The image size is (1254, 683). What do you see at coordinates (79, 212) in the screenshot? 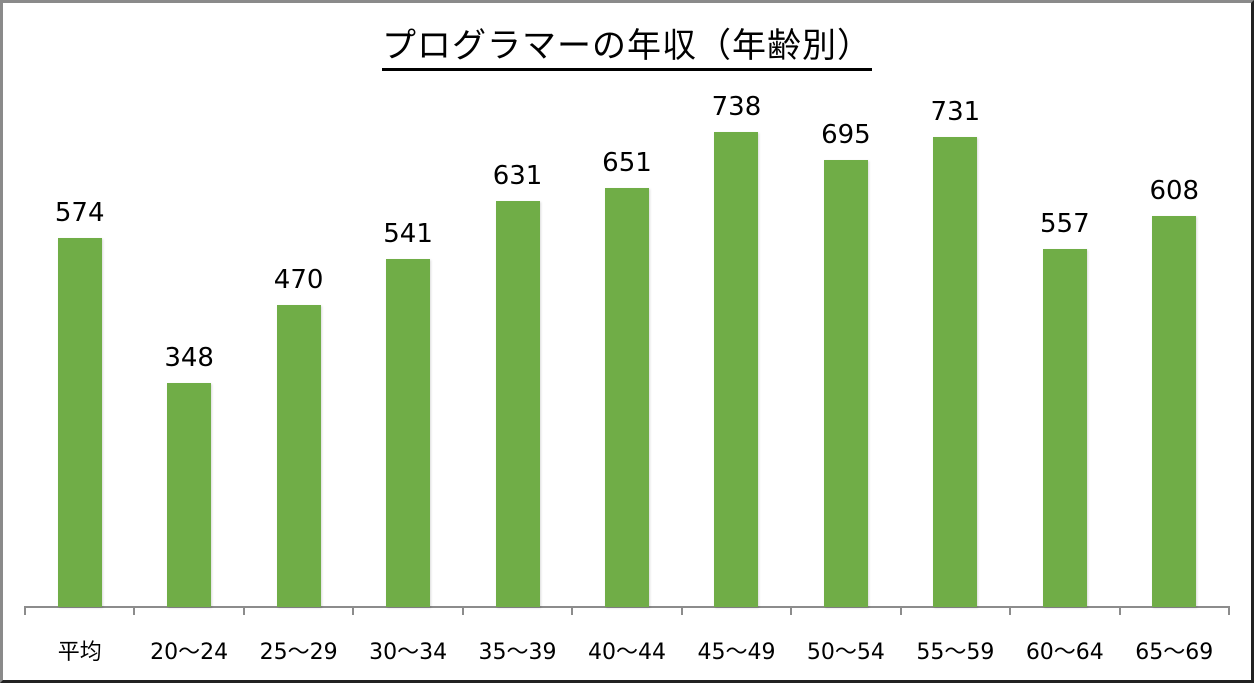
I see `data-label: 574` at bounding box center [79, 212].